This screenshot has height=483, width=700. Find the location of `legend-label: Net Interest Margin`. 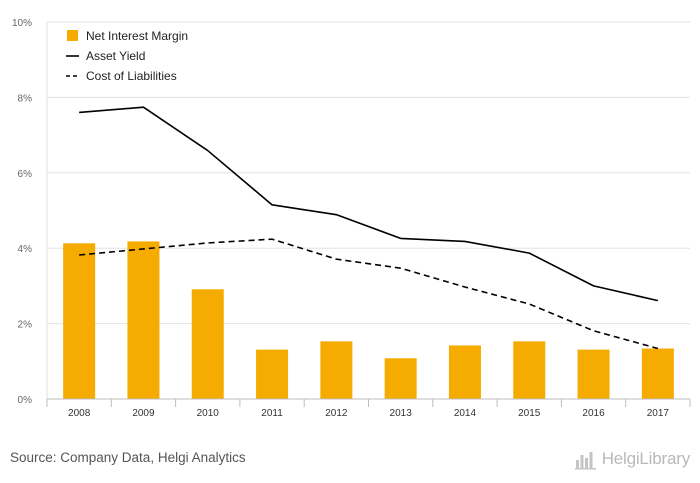

legend-label: Net Interest Margin is located at coordinates (137, 36).